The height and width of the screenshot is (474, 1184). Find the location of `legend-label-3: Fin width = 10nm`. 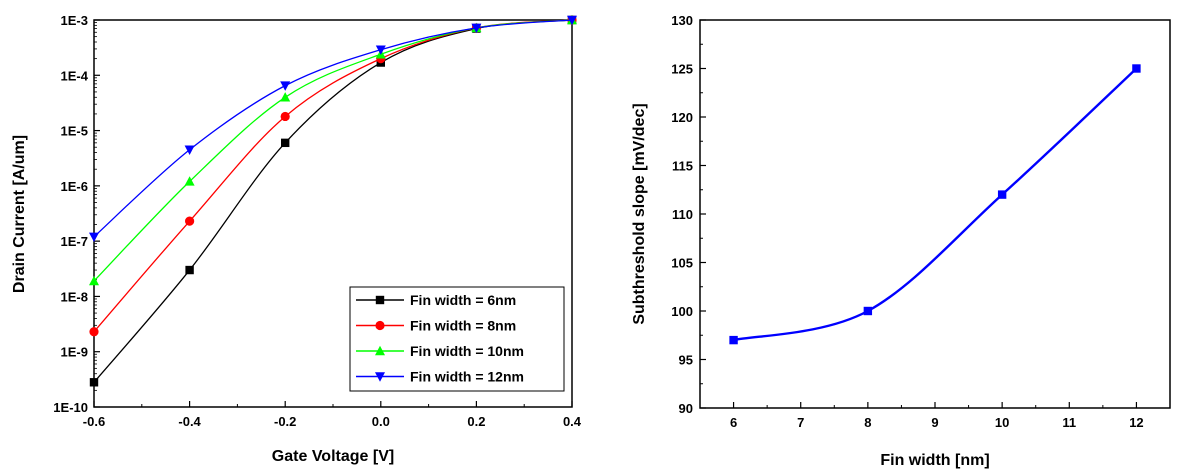

legend-label-3: Fin width = 10nm is located at coordinates (467, 351).